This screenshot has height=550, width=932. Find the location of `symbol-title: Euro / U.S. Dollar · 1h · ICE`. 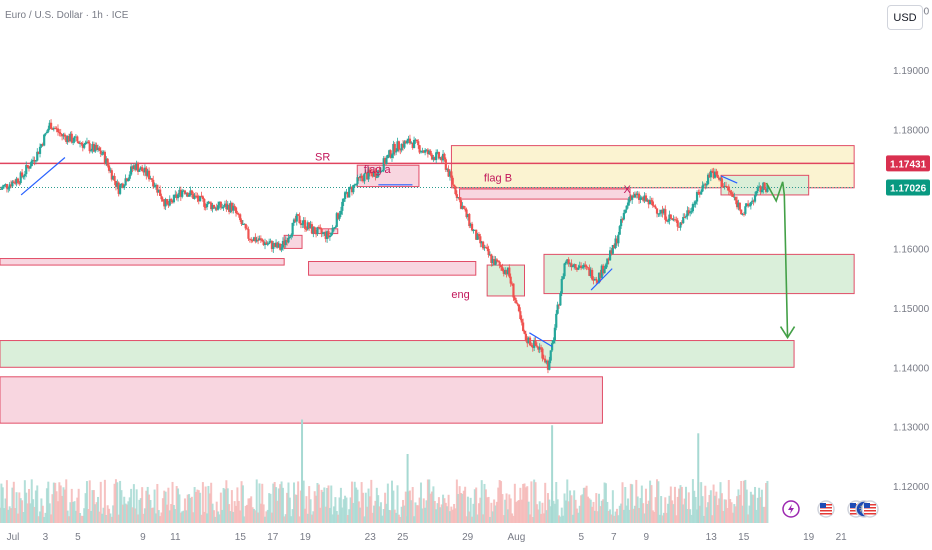

symbol-title: Euro / U.S. Dollar · 1h · ICE is located at coordinates (67, 15).